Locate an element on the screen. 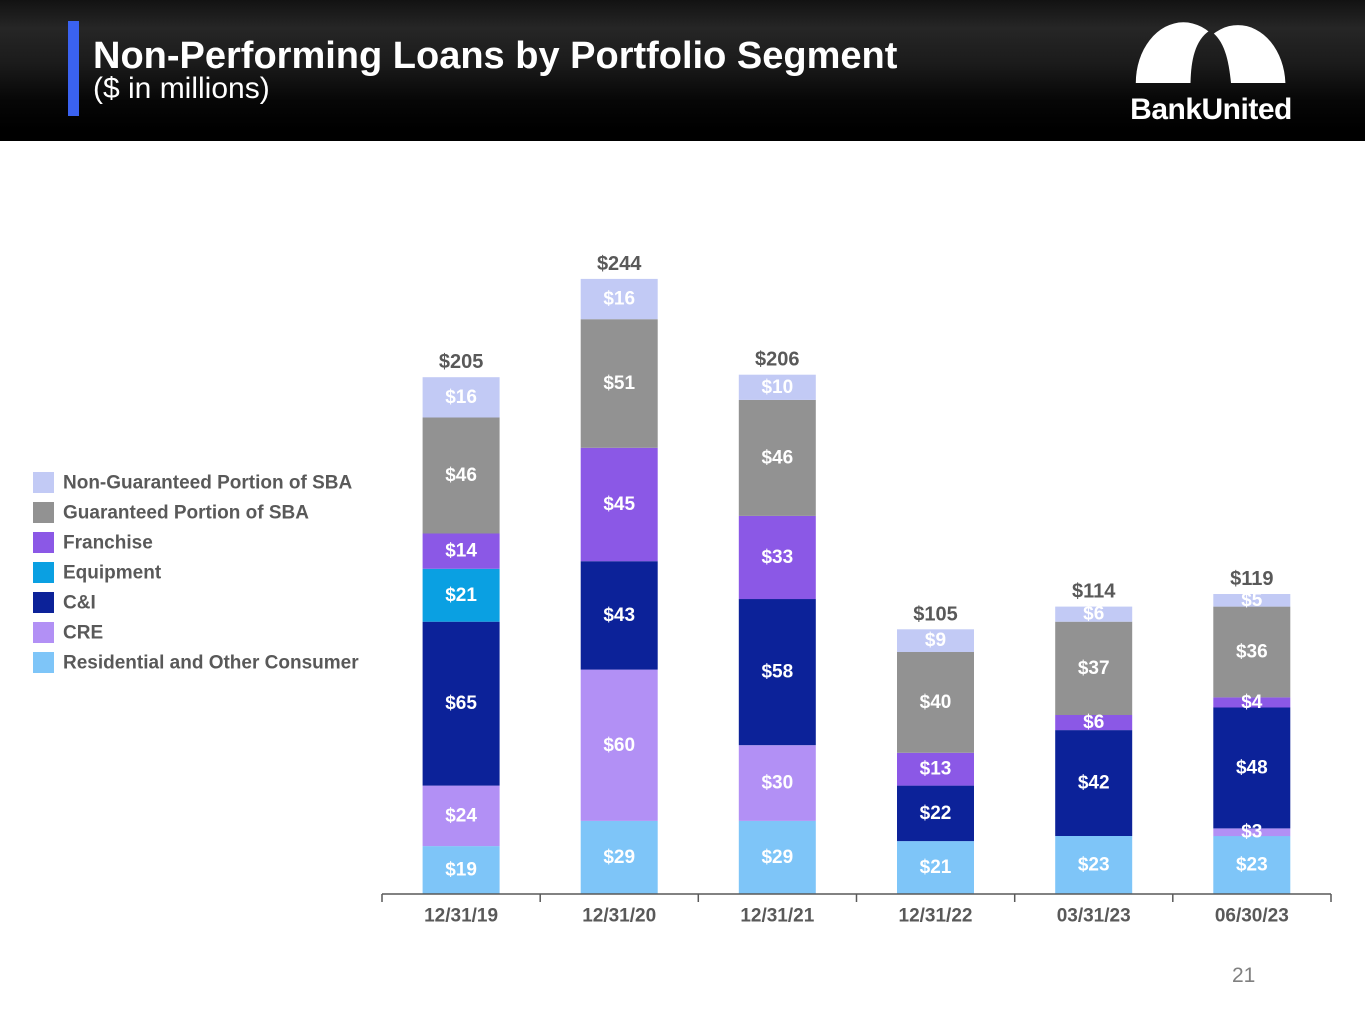 The width and height of the screenshot is (1365, 1024). svg-text: $244 is located at coordinates (619, 264).